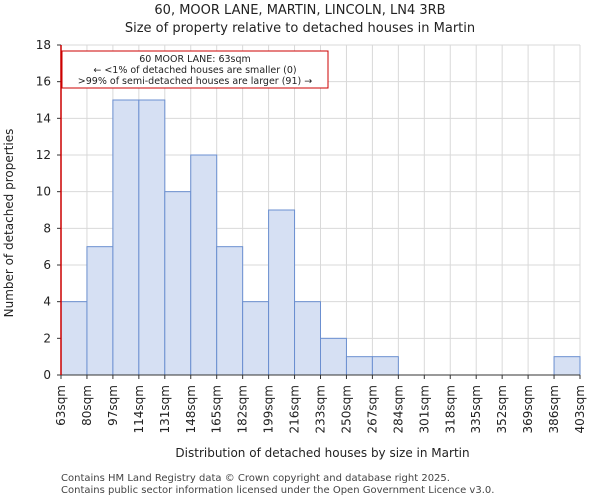 The image size is (600, 500). I want to click on y-tick-label: 8, so click(47, 228).